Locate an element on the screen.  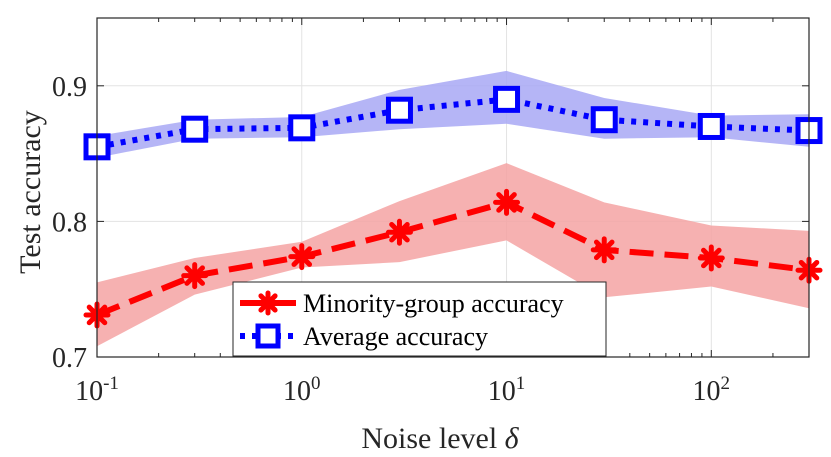
legend: Minority-group accuracy Average accuracy is located at coordinates (419, 319).